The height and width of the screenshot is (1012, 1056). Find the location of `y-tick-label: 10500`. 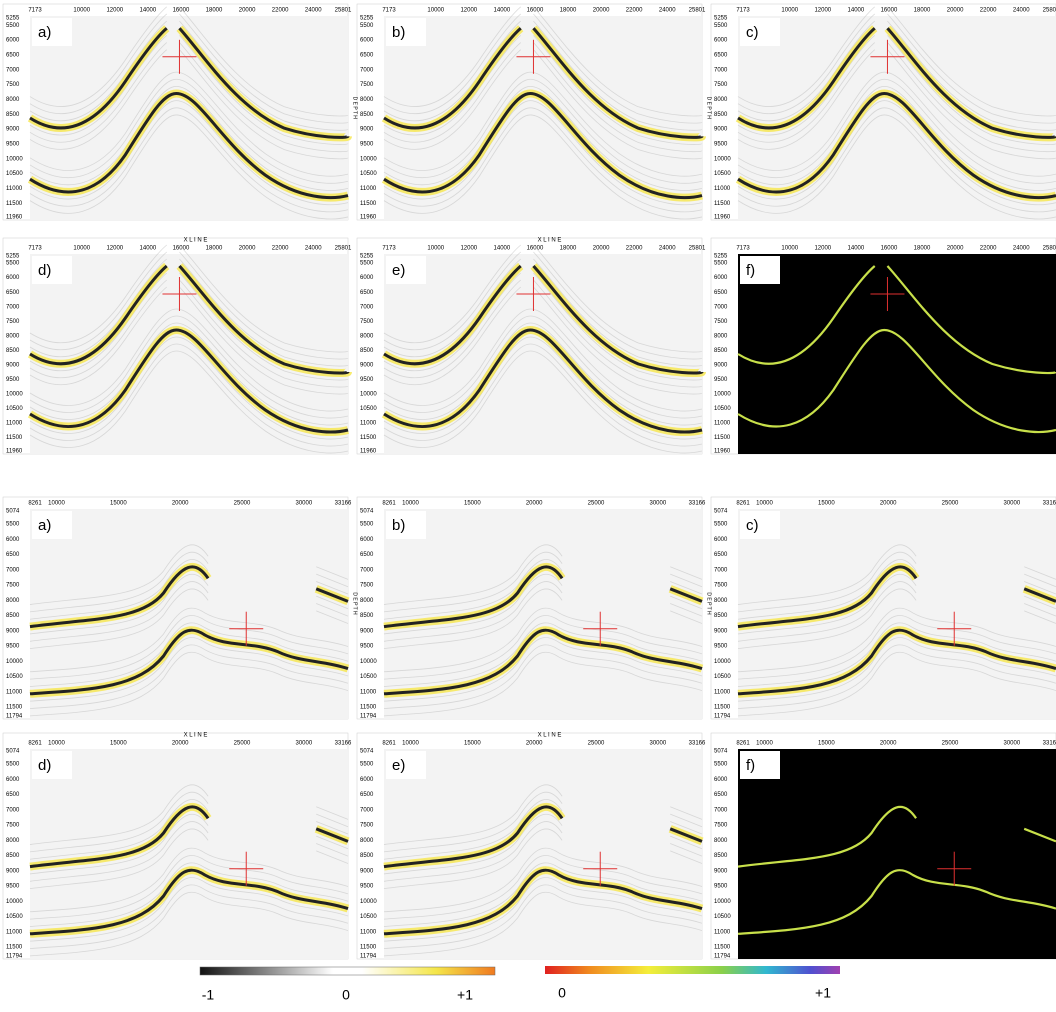

y-tick-label: 10500 is located at coordinates (368, 917).